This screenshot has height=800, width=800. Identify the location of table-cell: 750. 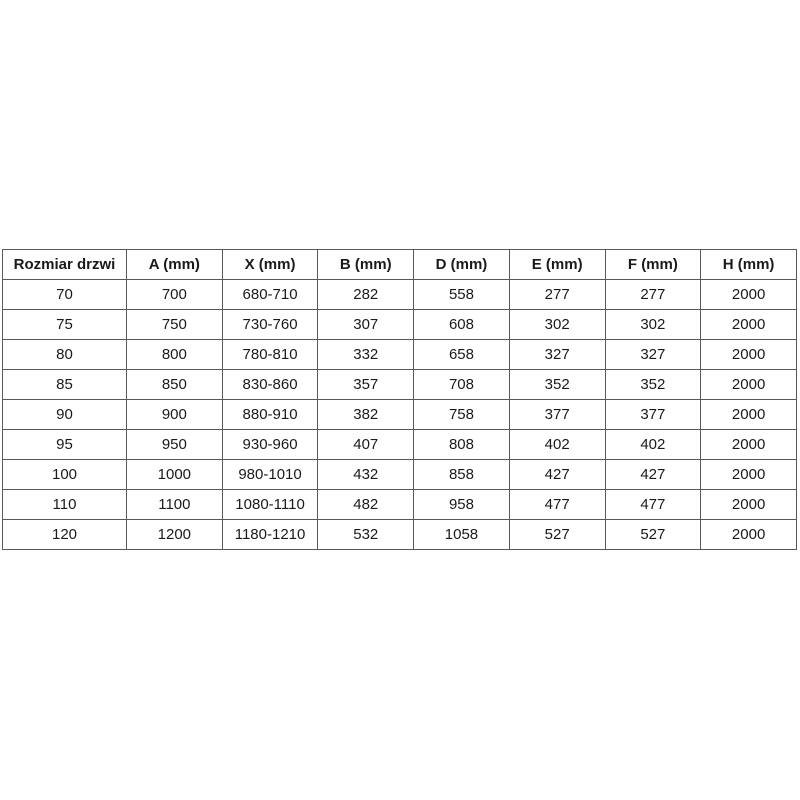
(174, 324).